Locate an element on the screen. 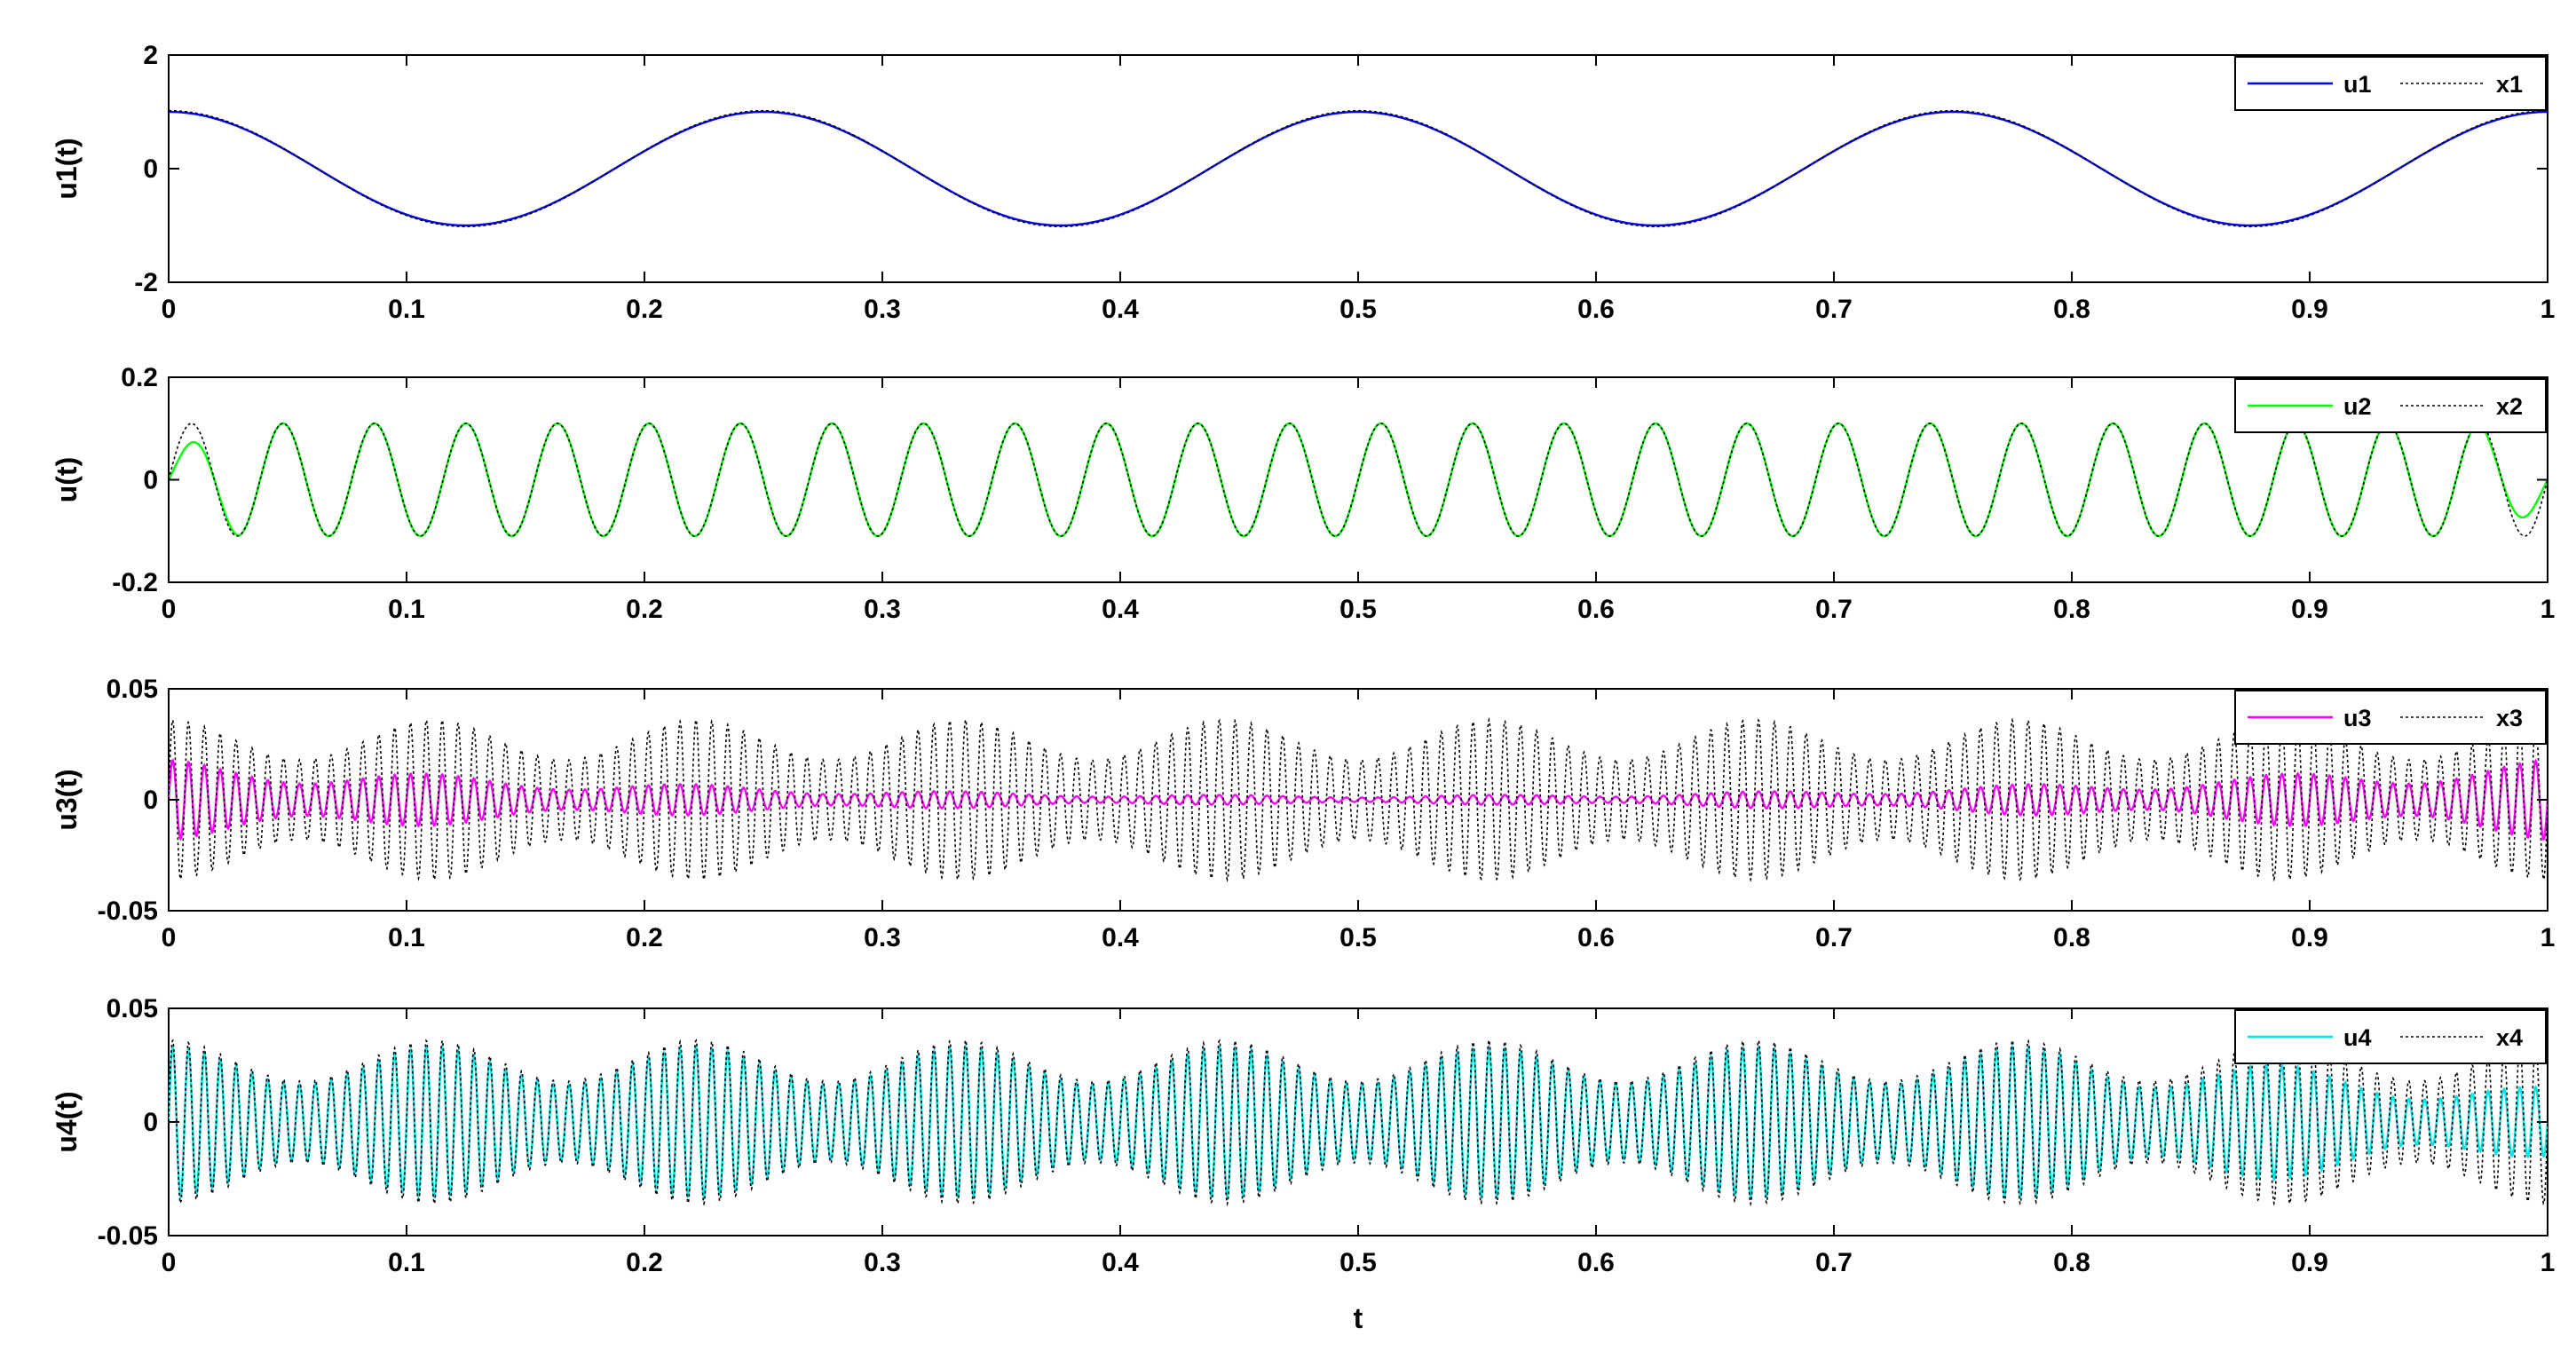  legend-label-x4: x4 is located at coordinates (2509, 1037).